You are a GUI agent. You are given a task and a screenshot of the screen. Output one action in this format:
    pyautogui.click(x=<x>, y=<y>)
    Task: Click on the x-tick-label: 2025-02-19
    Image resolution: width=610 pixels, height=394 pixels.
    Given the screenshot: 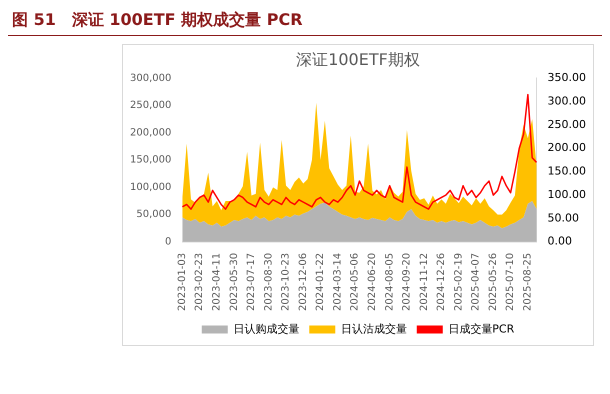 What is the action you would take?
    pyautogui.click(x=458, y=282)
    